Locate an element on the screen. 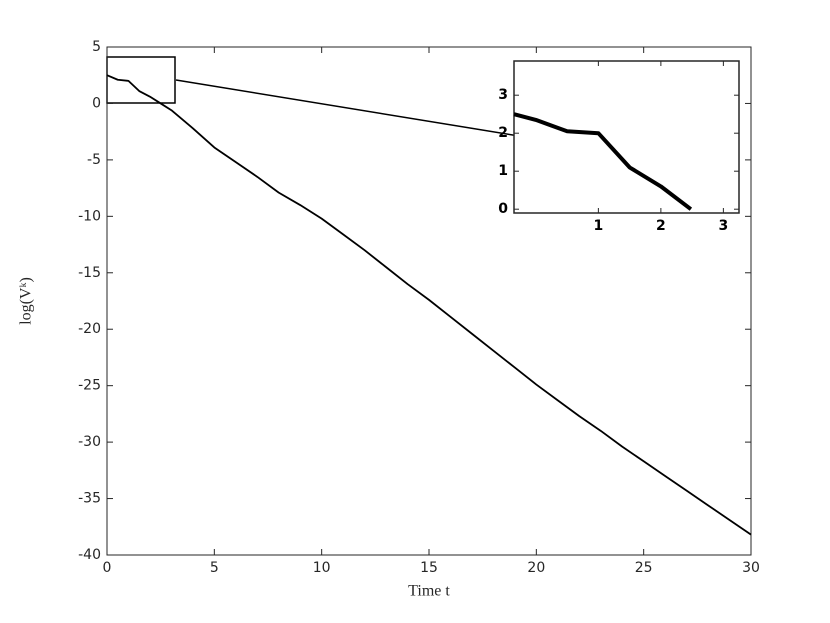 This screenshot has width=830, height=623. x-tick-label: 0 is located at coordinates (107, 568).